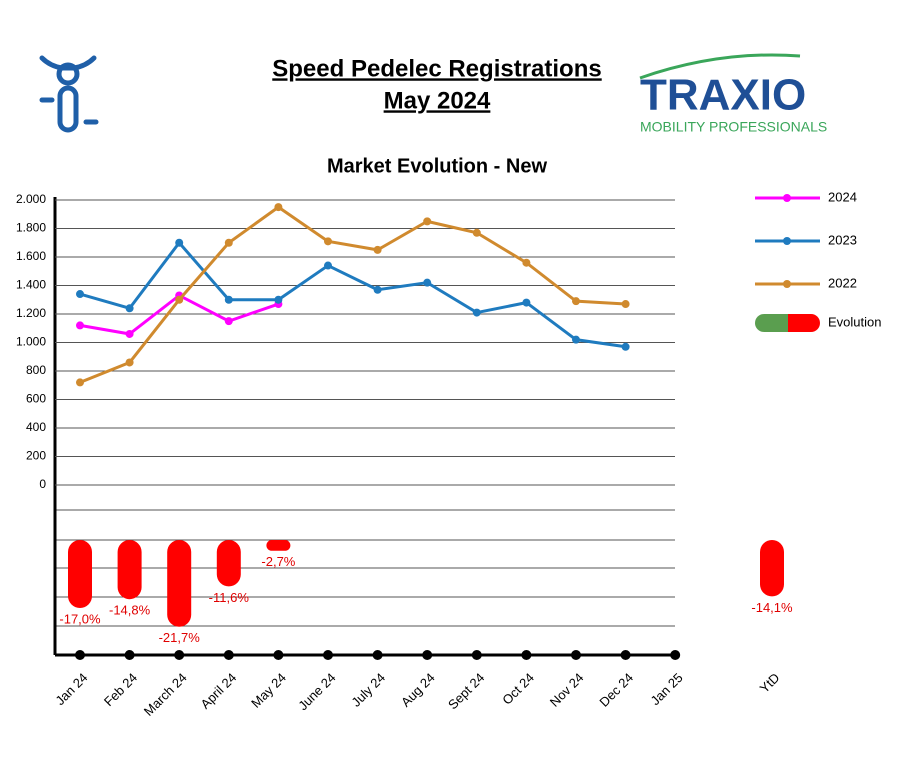 The width and height of the screenshot is (900, 764). Describe the element at coordinates (36, 370) in the screenshot. I see `y-tick-label: 800` at that location.